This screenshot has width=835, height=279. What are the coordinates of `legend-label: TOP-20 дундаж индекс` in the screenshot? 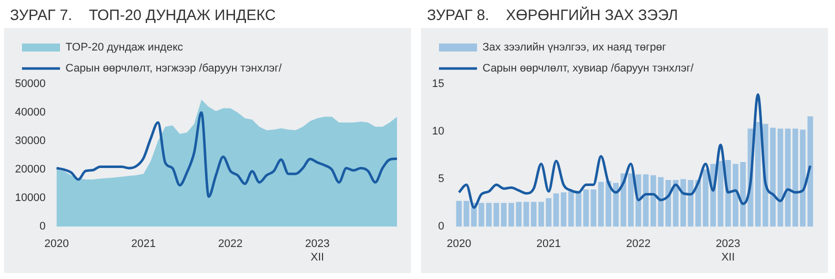 It's located at (125, 48).